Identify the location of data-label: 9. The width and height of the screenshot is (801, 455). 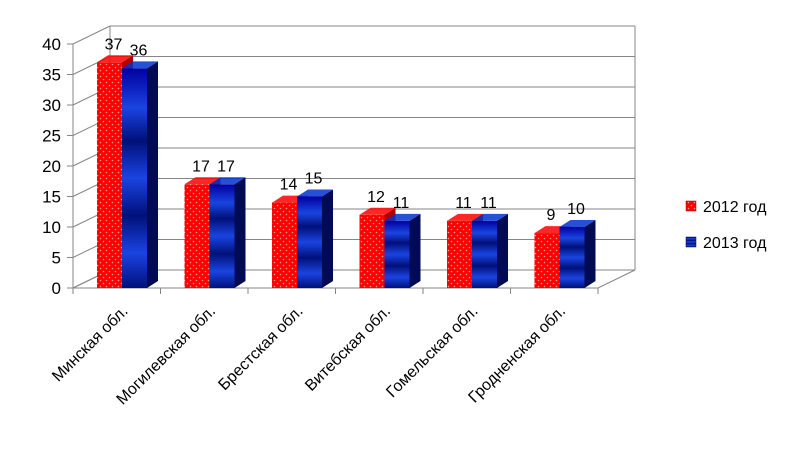
(551, 215).